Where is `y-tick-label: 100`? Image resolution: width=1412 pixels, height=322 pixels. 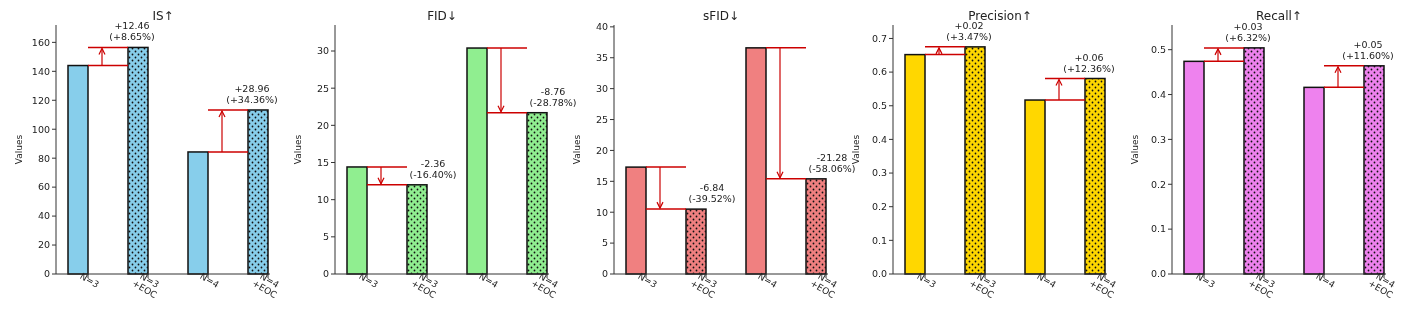 y-tick-label: 100 is located at coordinates (40, 129).